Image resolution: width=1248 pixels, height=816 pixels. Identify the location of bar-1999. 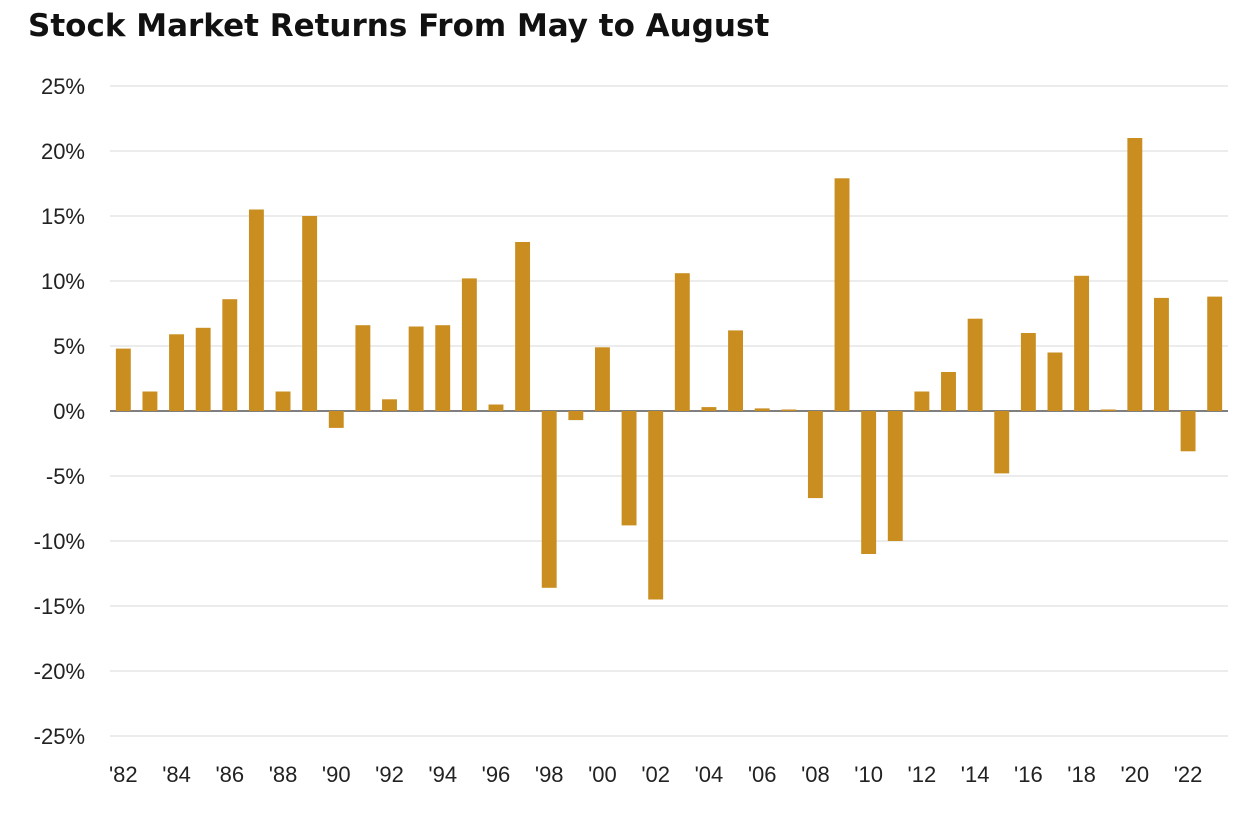
(576, 416).